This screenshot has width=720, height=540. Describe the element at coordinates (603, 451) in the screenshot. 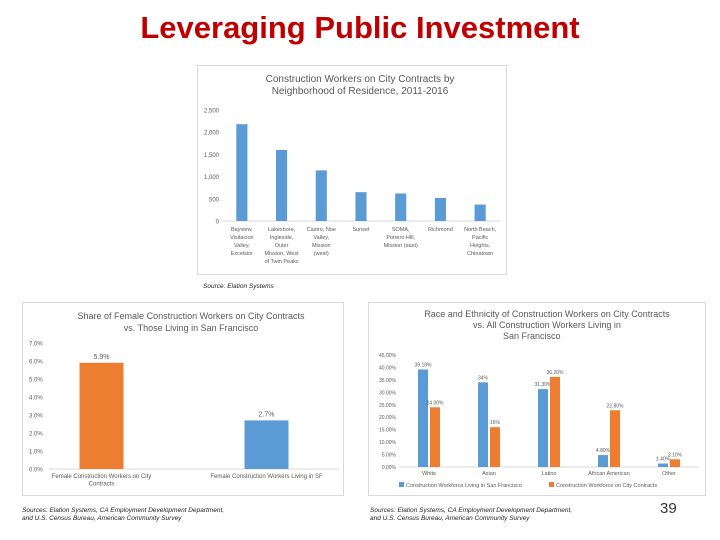

I see `data-label: 4.80%` at that location.